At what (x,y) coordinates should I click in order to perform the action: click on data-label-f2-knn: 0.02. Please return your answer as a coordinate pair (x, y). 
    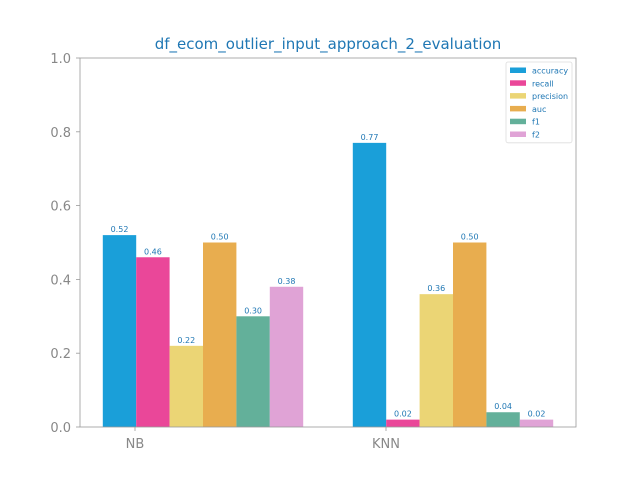
    Looking at the image, I should click on (537, 414).